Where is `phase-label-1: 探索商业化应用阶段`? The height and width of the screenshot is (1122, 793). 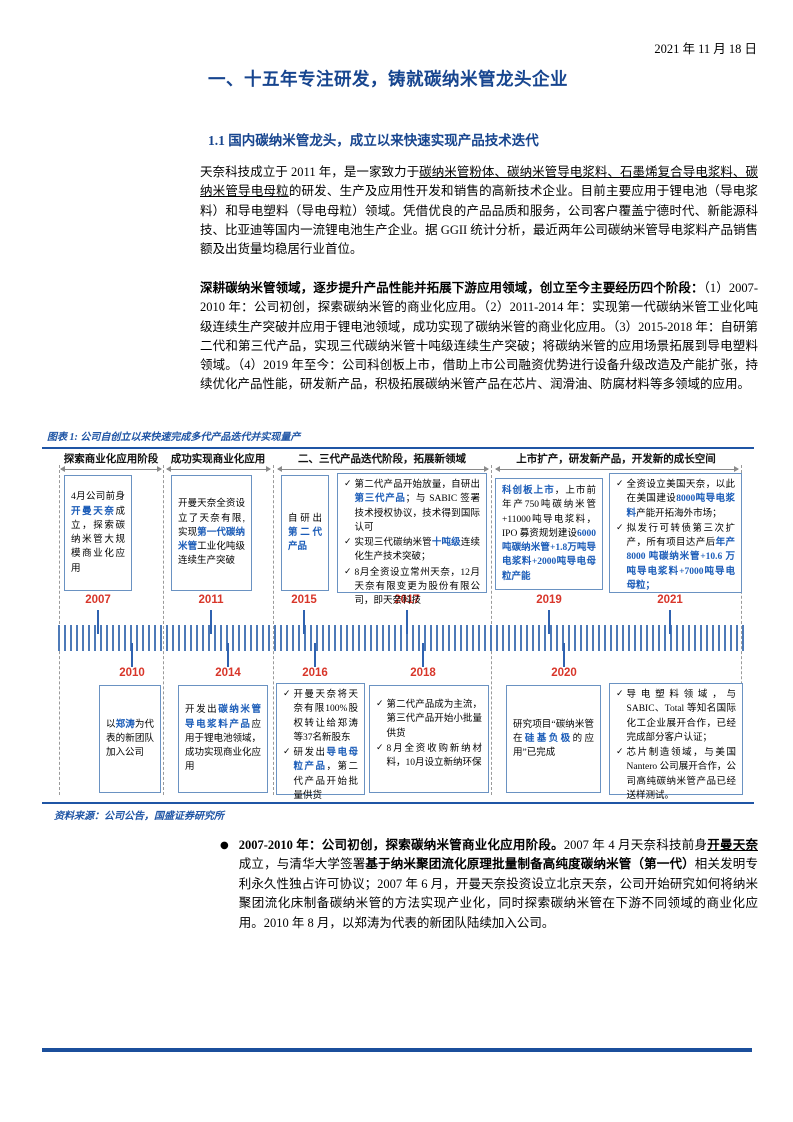
phase-label-1: 探索商业化应用阶段 is located at coordinates (111, 459).